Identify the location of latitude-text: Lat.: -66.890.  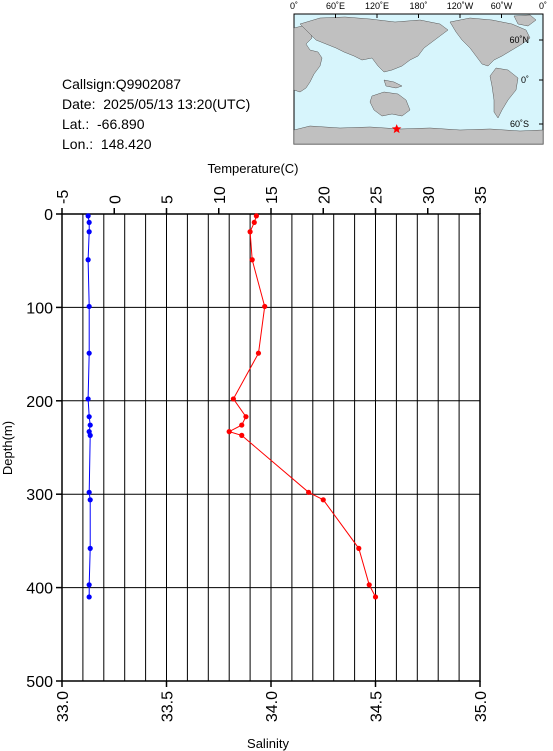
(103, 124).